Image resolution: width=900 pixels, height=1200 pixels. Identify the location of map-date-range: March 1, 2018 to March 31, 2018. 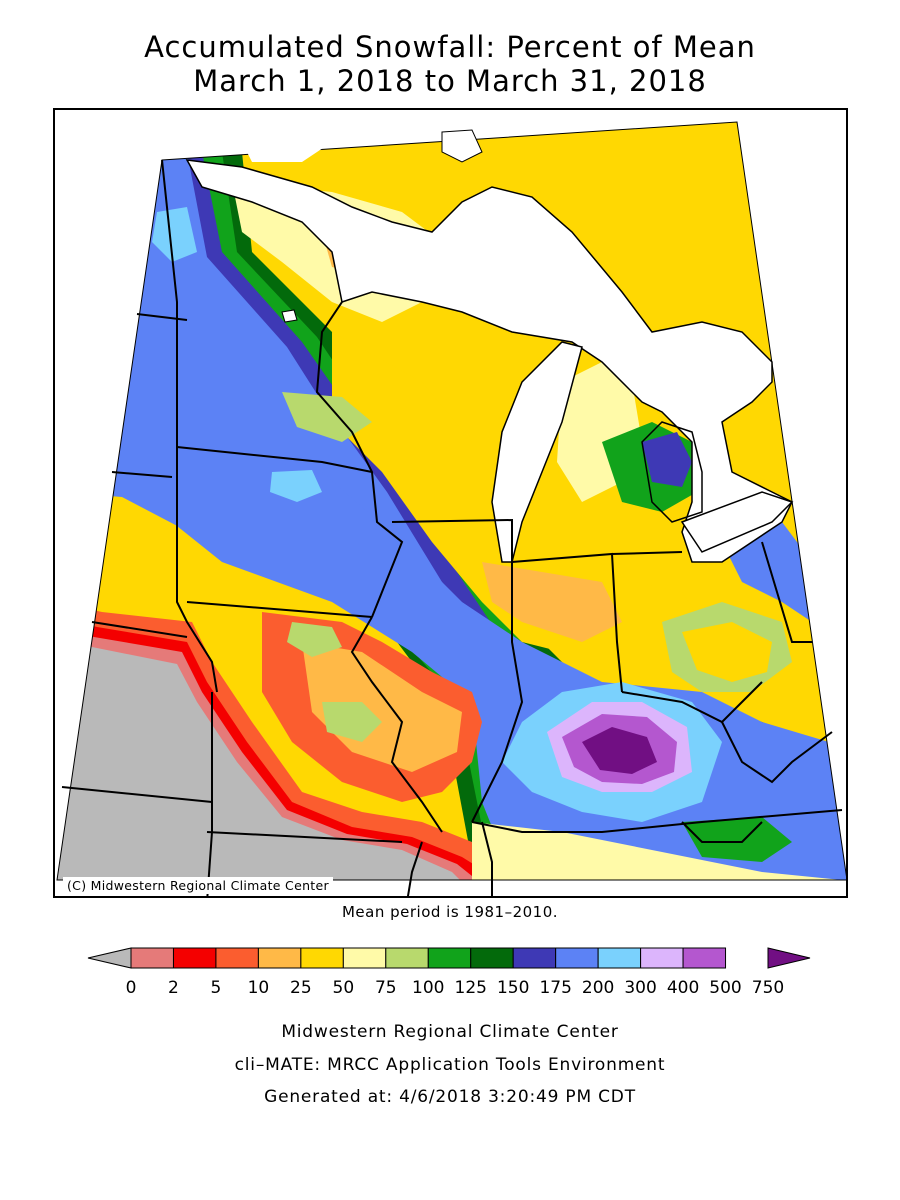
(450, 81).